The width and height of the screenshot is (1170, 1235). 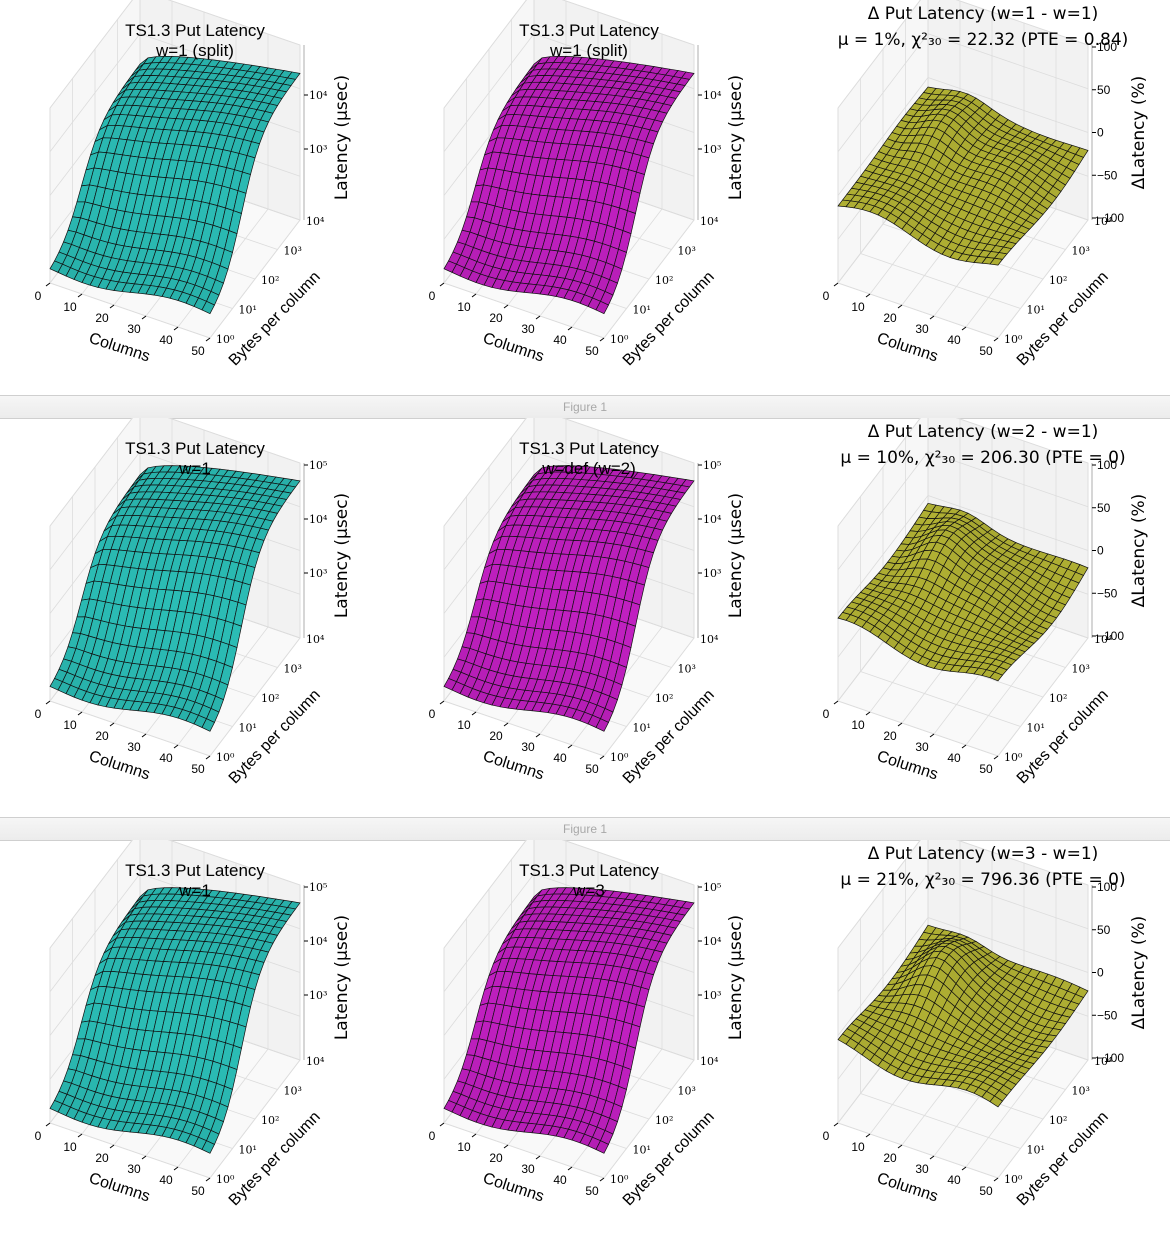 I want to click on subplot-title: TS1.3 Put Latency, so click(x=195, y=30).